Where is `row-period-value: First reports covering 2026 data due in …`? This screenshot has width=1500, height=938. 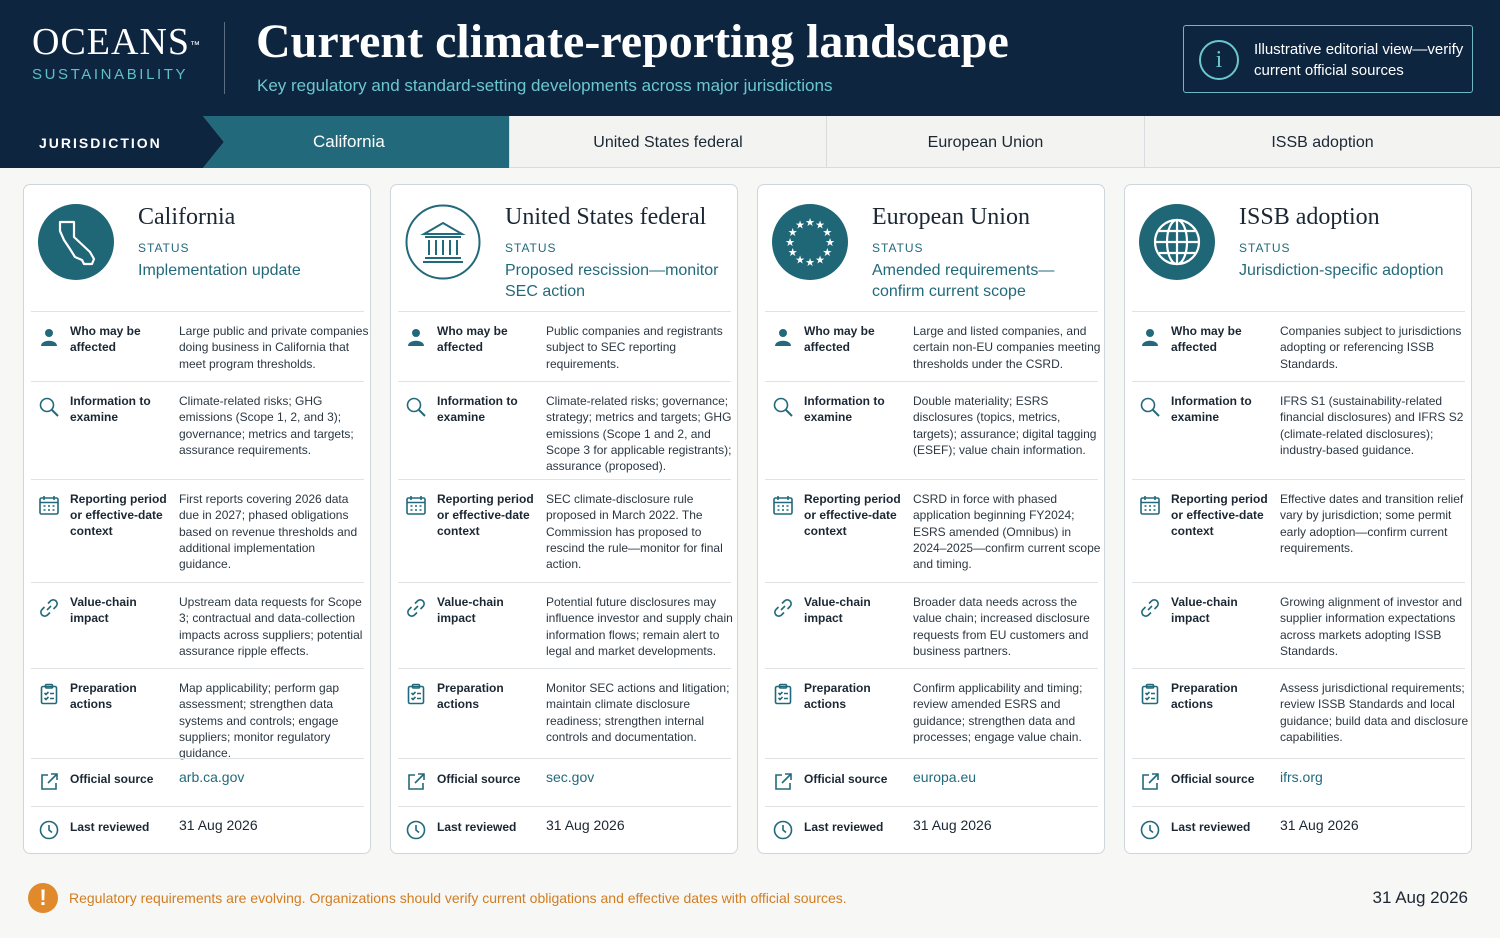 row-period-value: First reports covering 2026 data due in … is located at coordinates (268, 532).